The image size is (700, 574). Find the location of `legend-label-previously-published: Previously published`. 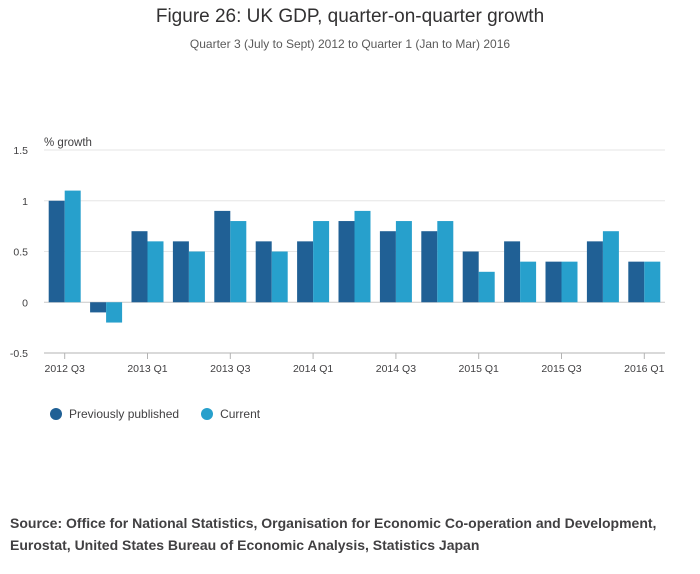

legend-label-previously-published: Previously published is located at coordinates (124, 414).